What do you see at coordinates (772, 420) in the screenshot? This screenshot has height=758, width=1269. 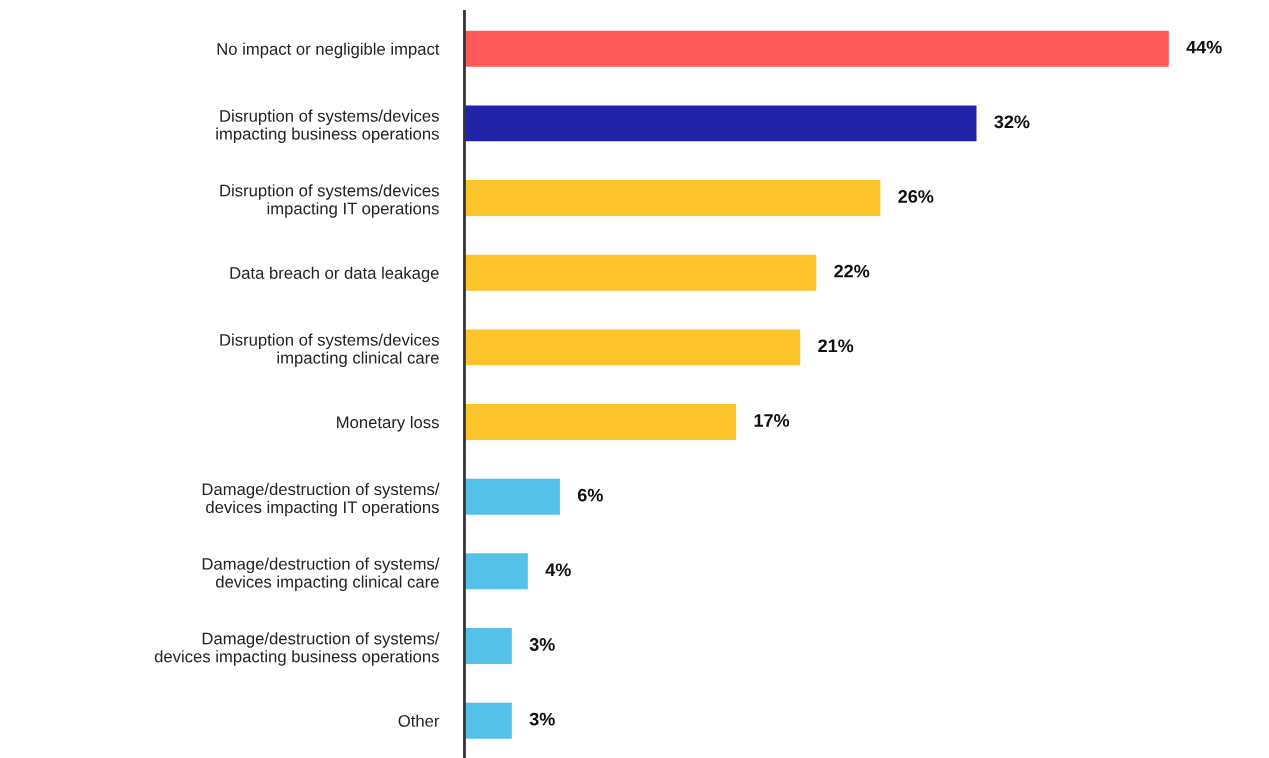 I see `data-label: 17%` at bounding box center [772, 420].